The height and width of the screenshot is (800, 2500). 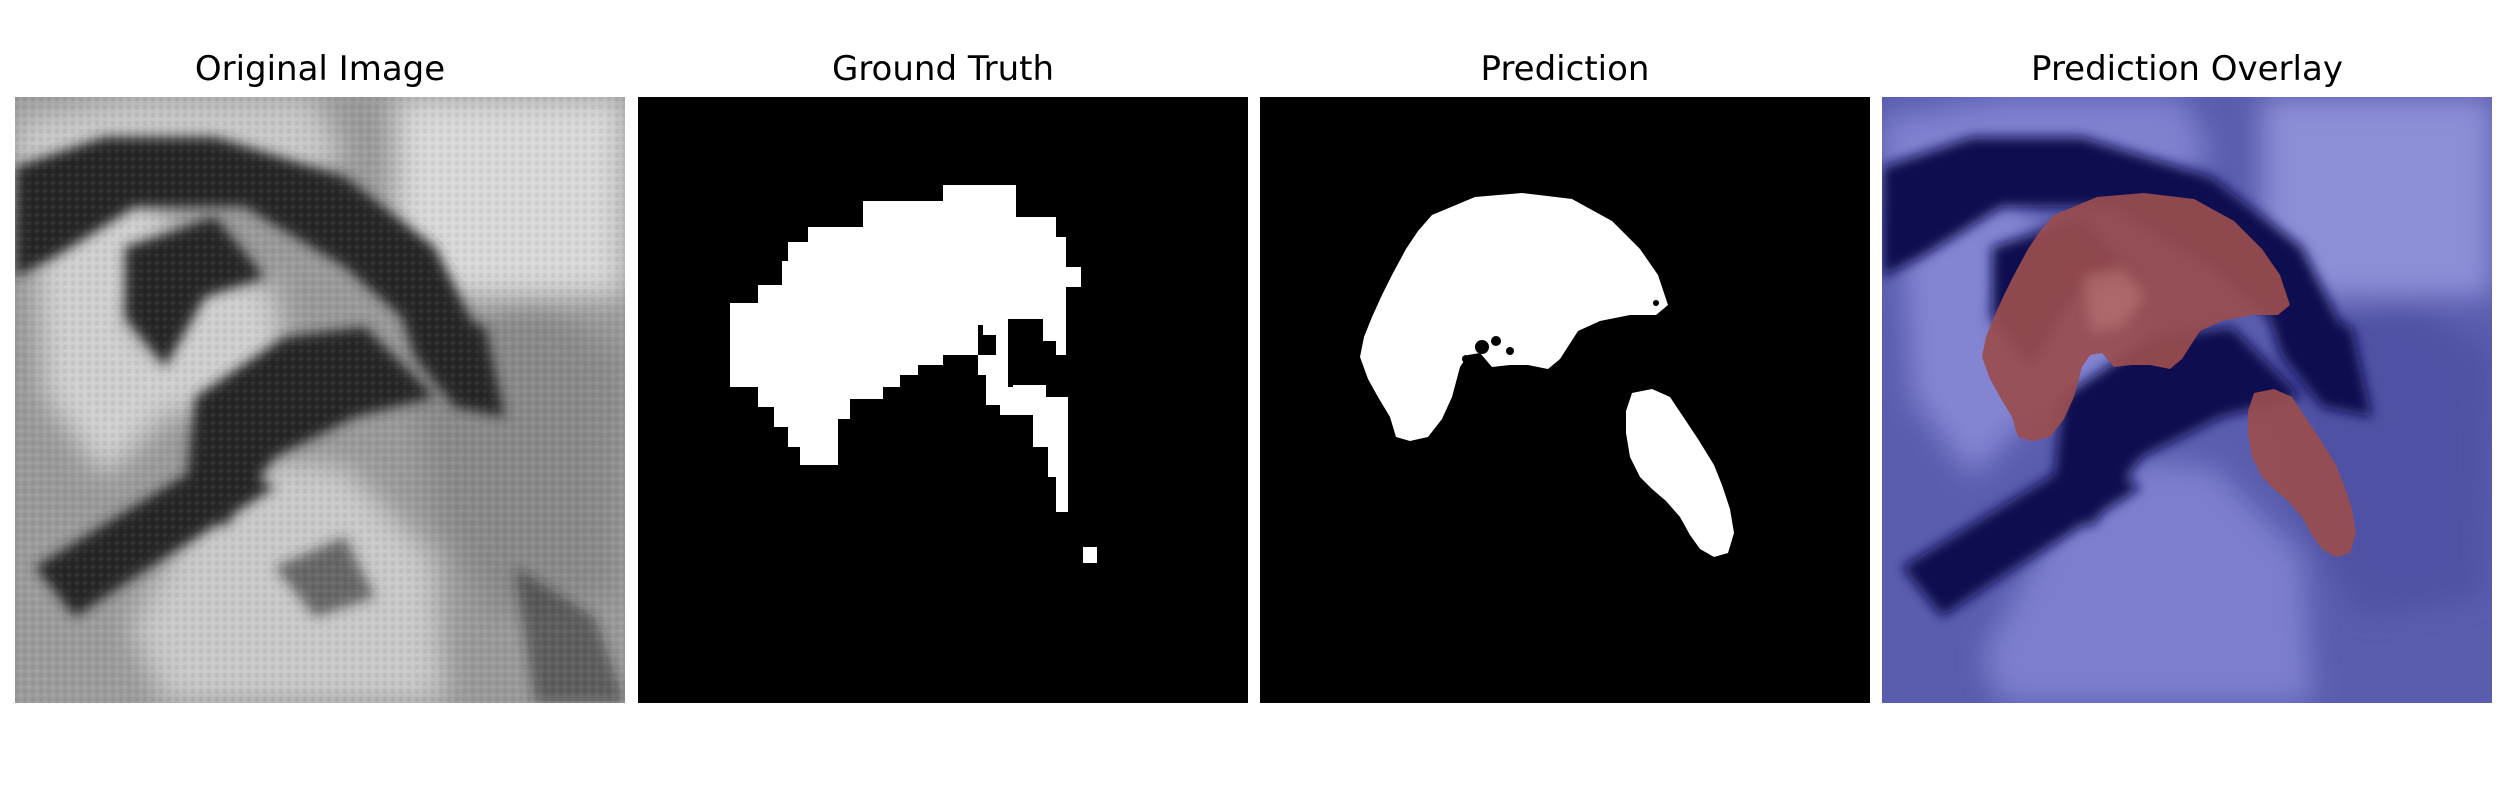 What do you see at coordinates (320, 69) in the screenshot?
I see `panel-title-original: Original Image` at bounding box center [320, 69].